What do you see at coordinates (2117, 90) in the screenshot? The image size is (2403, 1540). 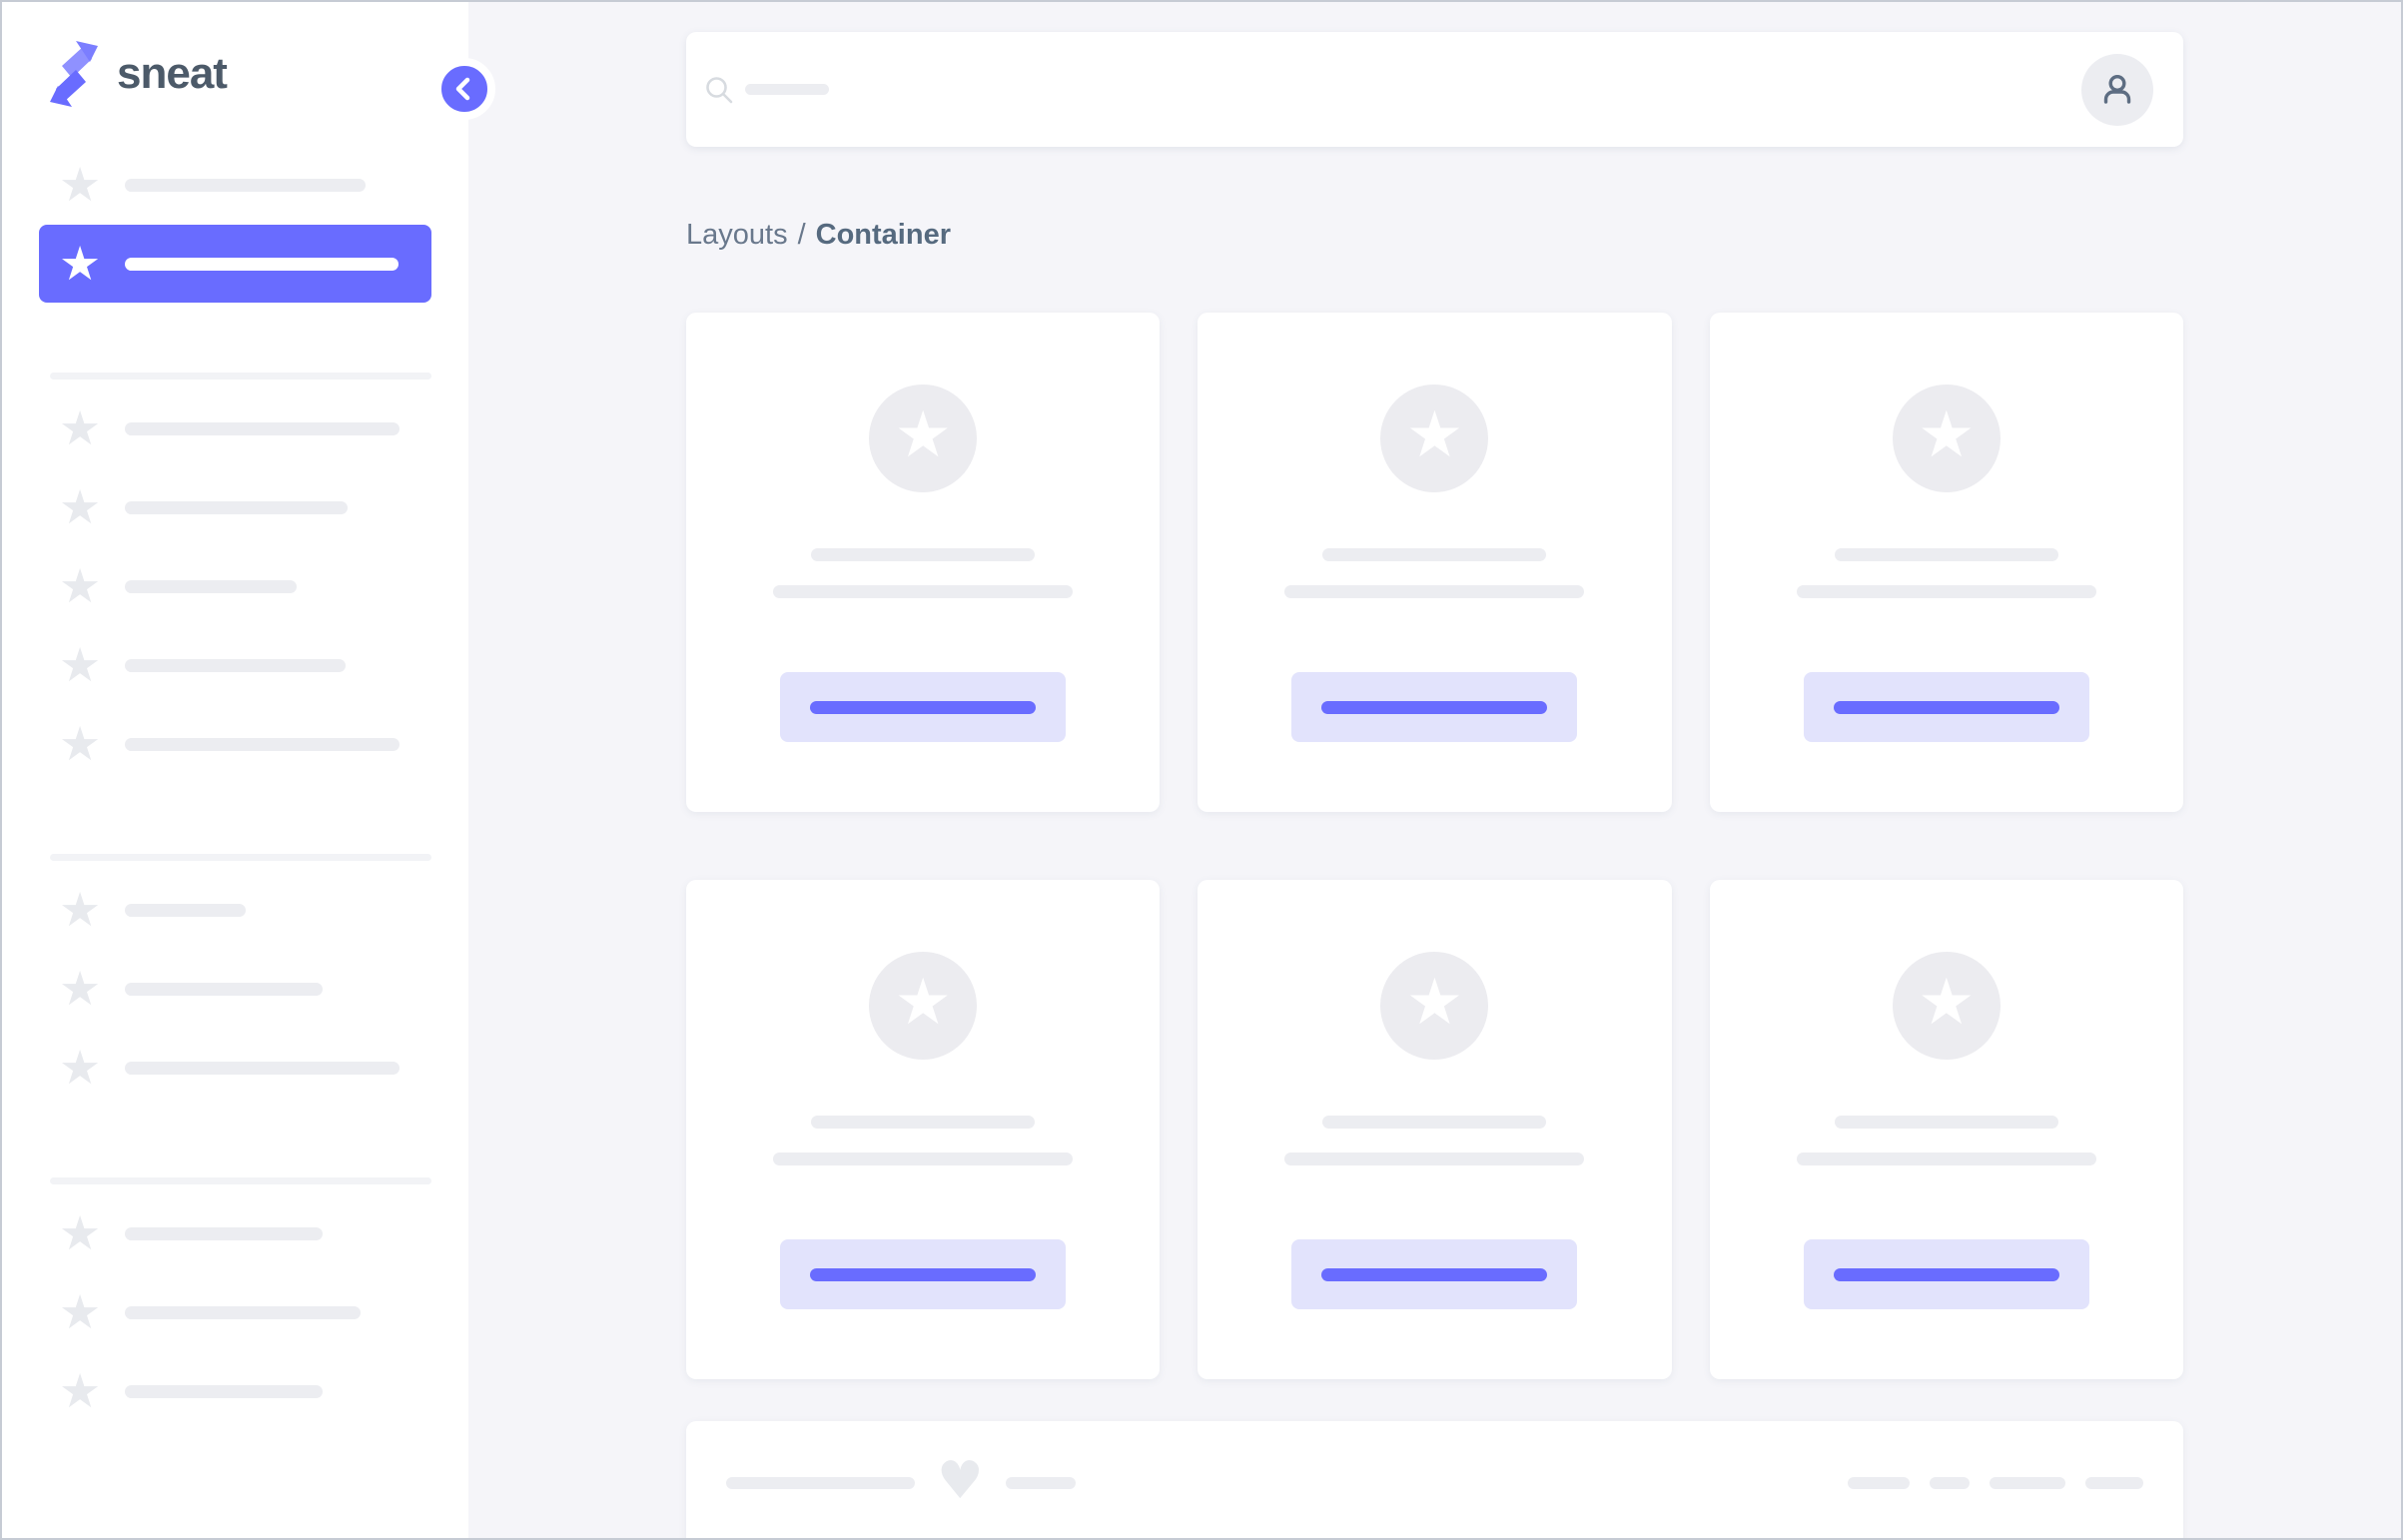 I see `user-avatar` at bounding box center [2117, 90].